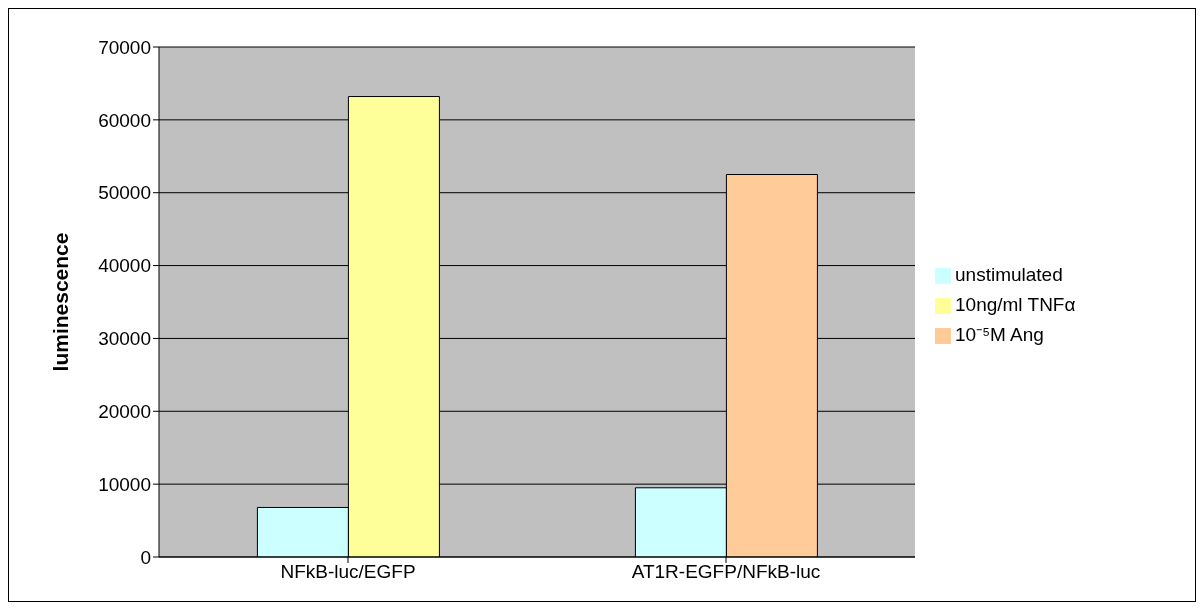  I want to click on y-tick-label: 10000, so click(124, 484).